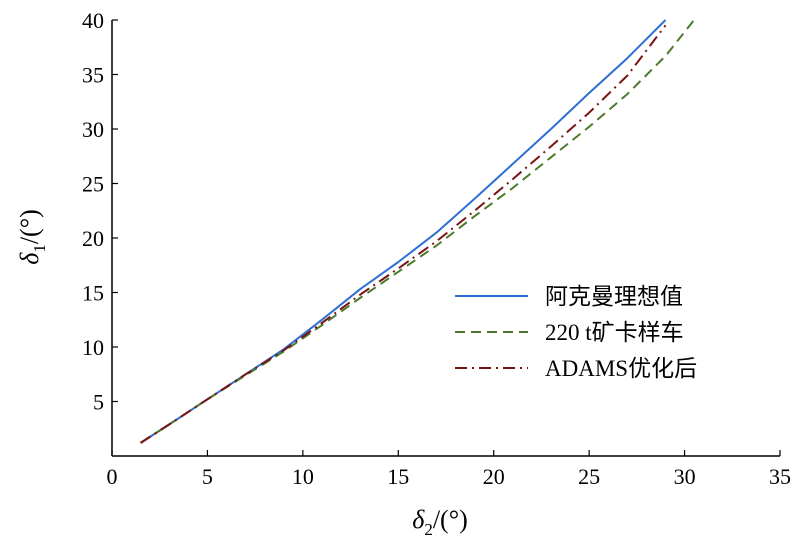  I want to click on legend: 阿克曼理想值 220 t矿卡样车 ADAMS优化后, so click(576, 332).